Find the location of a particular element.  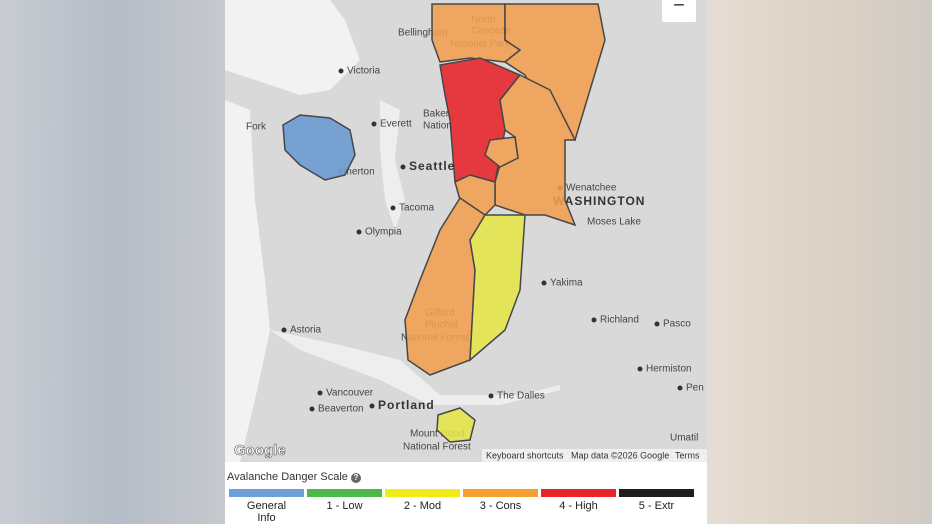

legend-title: Avalanche Danger Scale? is located at coordinates (294, 477).